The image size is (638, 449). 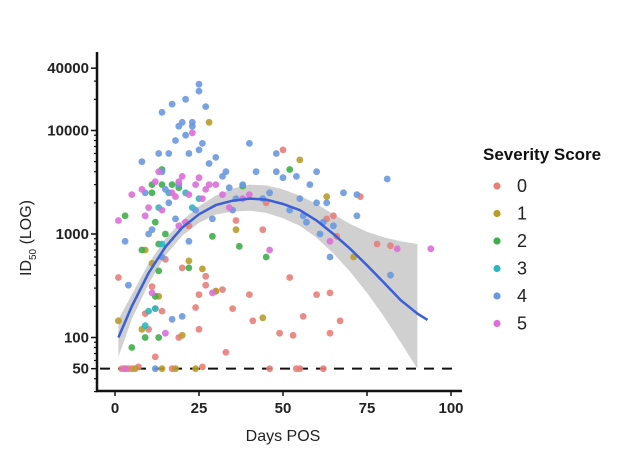 I want to click on y-tick-label: 10000, so click(x=68, y=131).